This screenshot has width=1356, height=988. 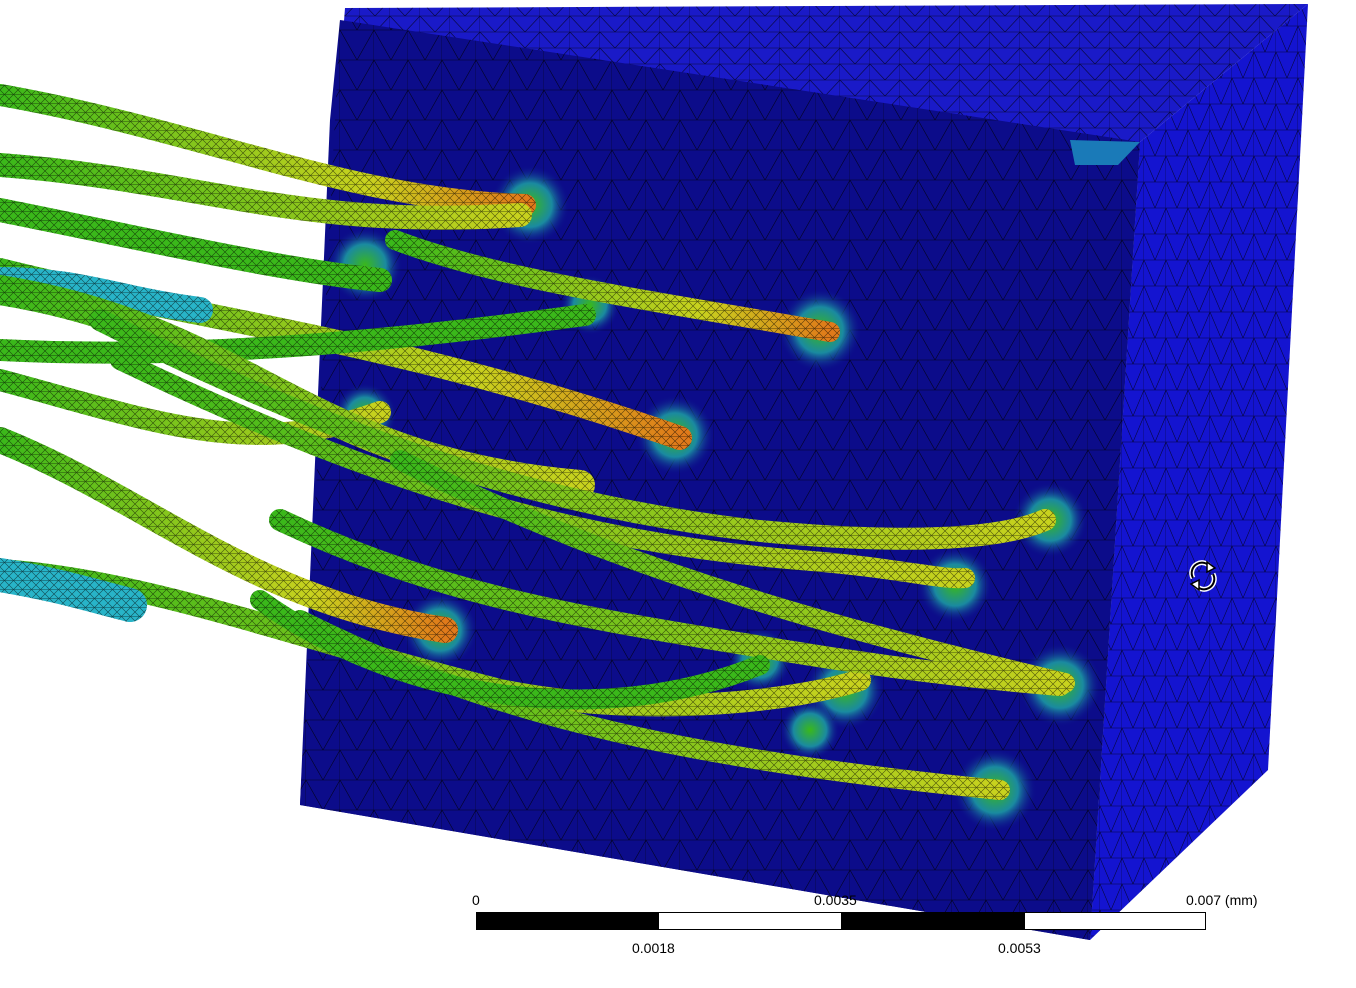 I want to click on scale-label-q1: 0.0018, so click(x=653, y=948).